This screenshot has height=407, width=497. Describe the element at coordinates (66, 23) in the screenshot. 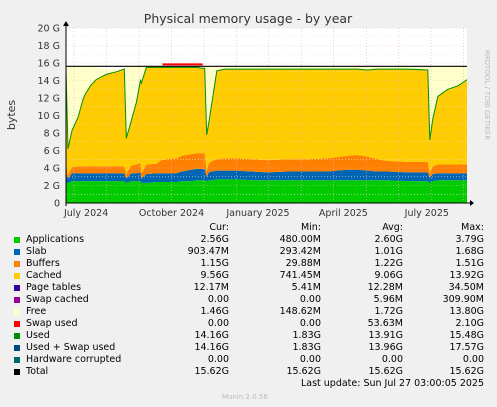

I see `y-axis-arrow` at that location.